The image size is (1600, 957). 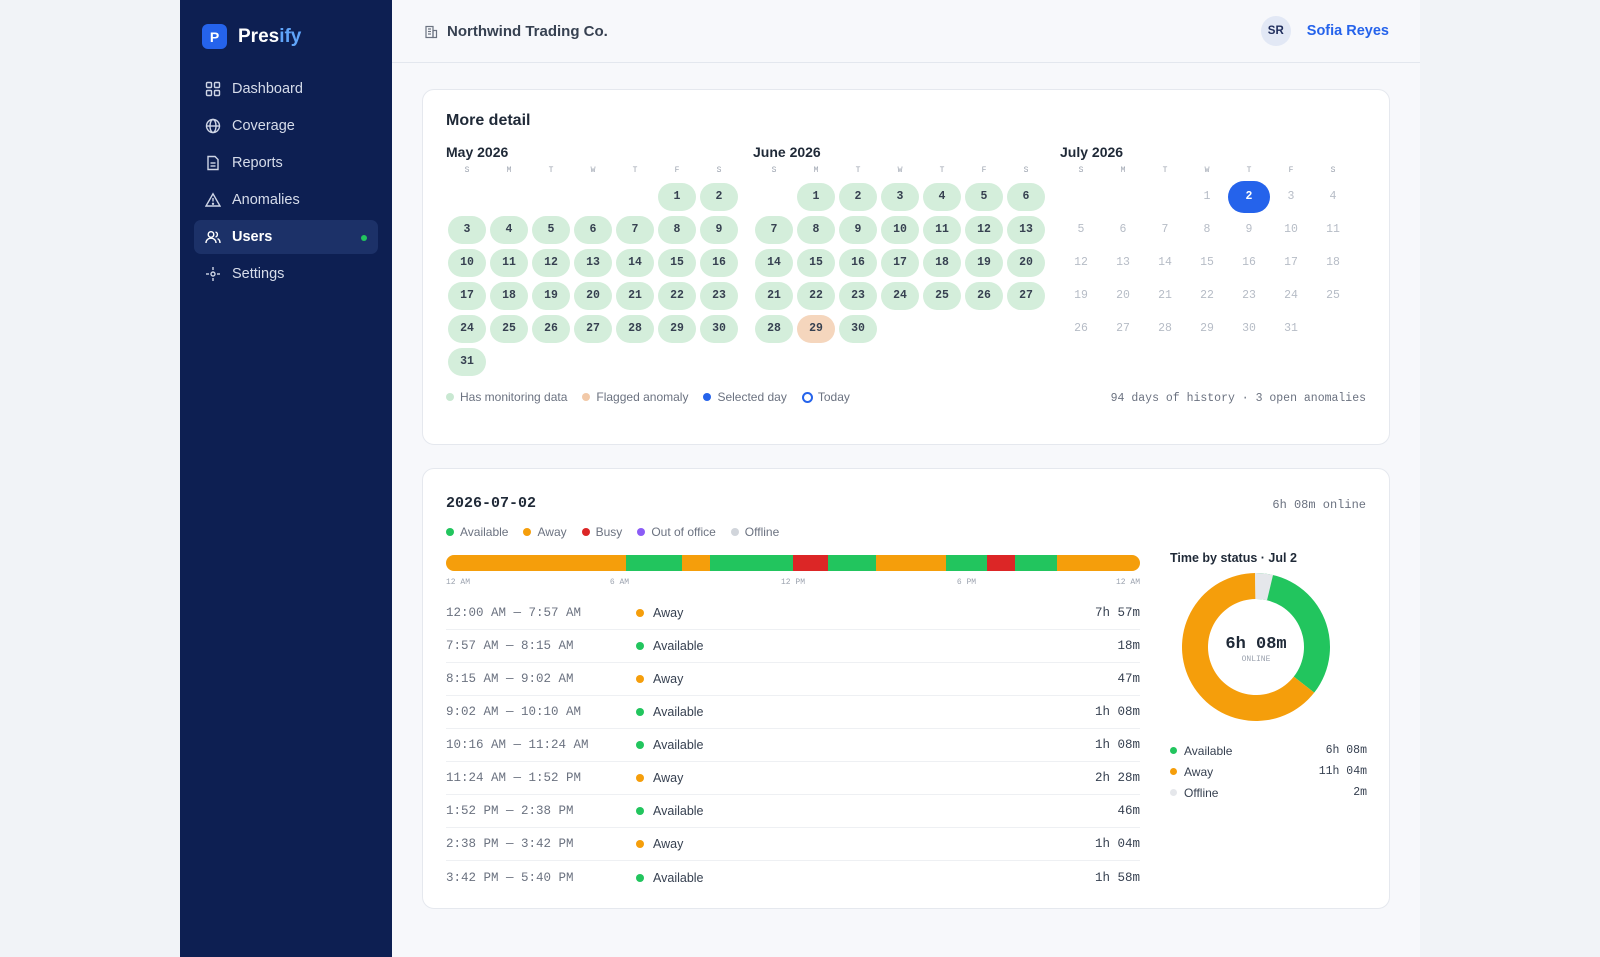 What do you see at coordinates (793, 877) in the screenshot?
I see `status-row: 3:42 PM — 5:40 PM Available 1h 58m` at bounding box center [793, 877].